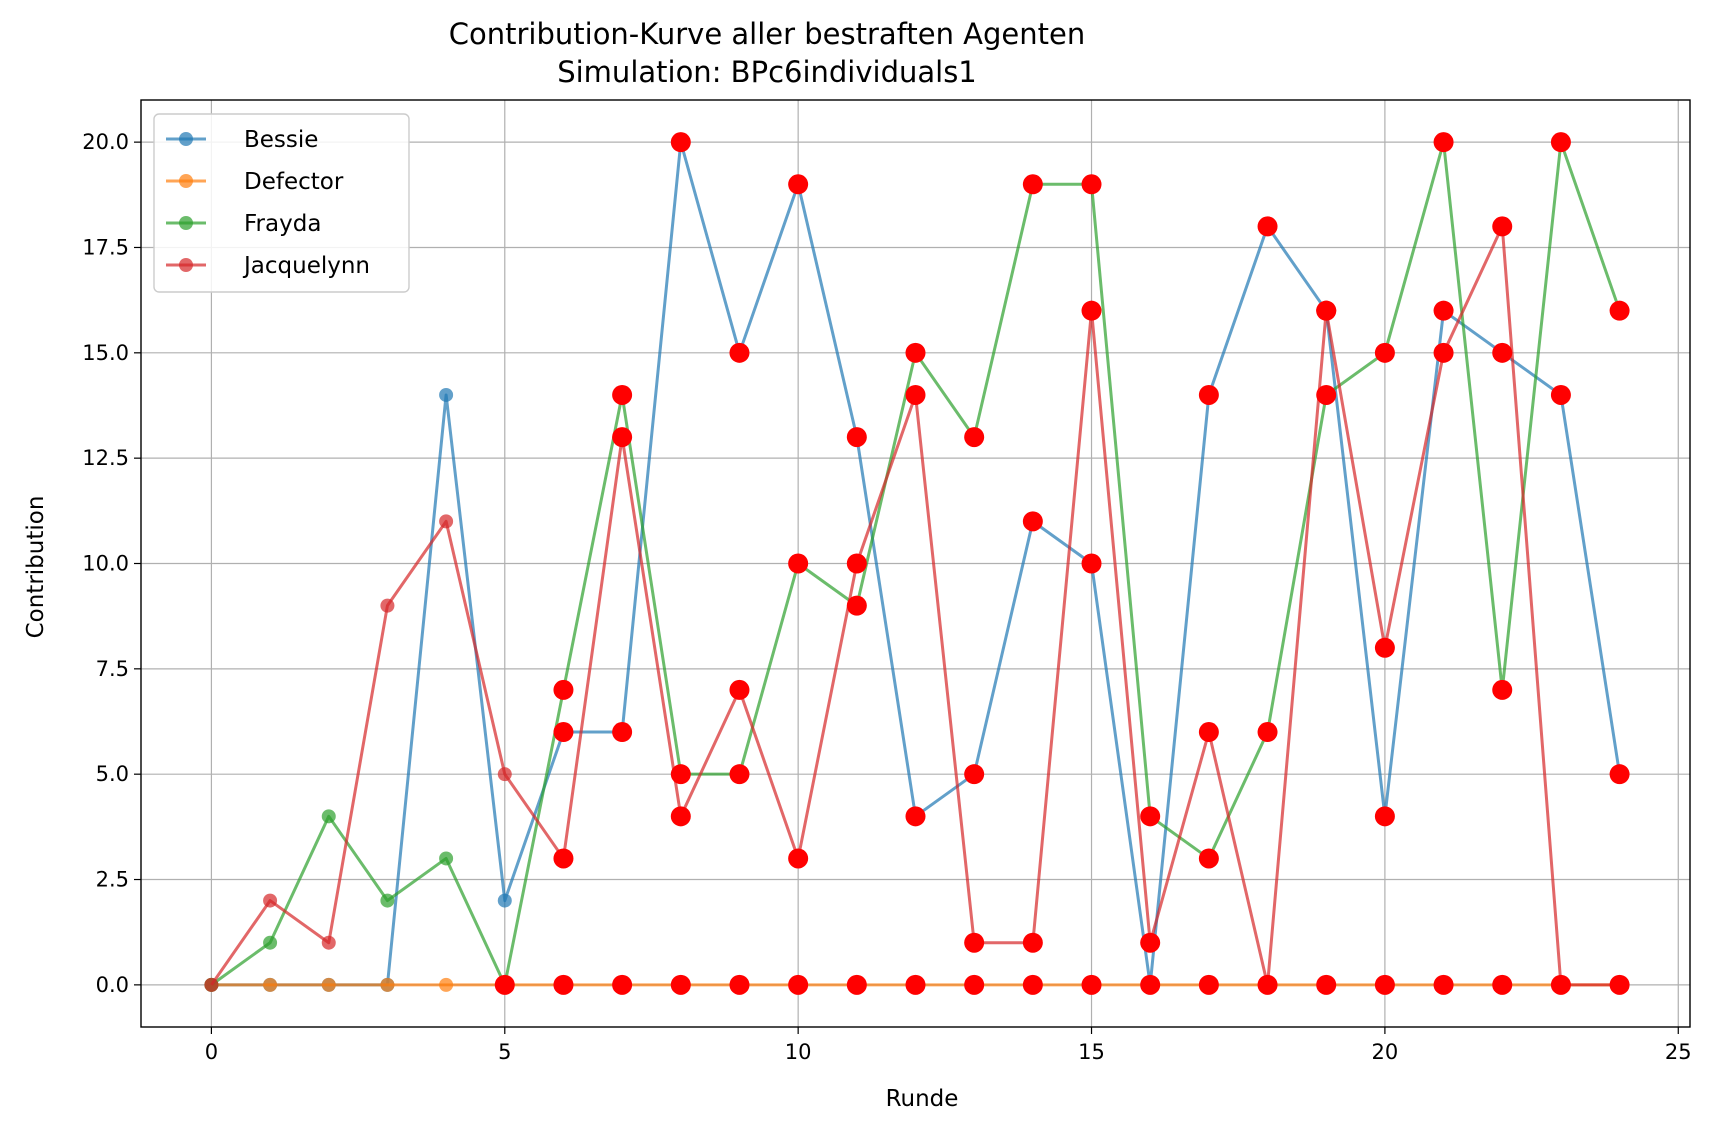  Describe the element at coordinates (306, 266) in the screenshot. I see `legend-label-jacquelynn: Jacquelynn` at that location.